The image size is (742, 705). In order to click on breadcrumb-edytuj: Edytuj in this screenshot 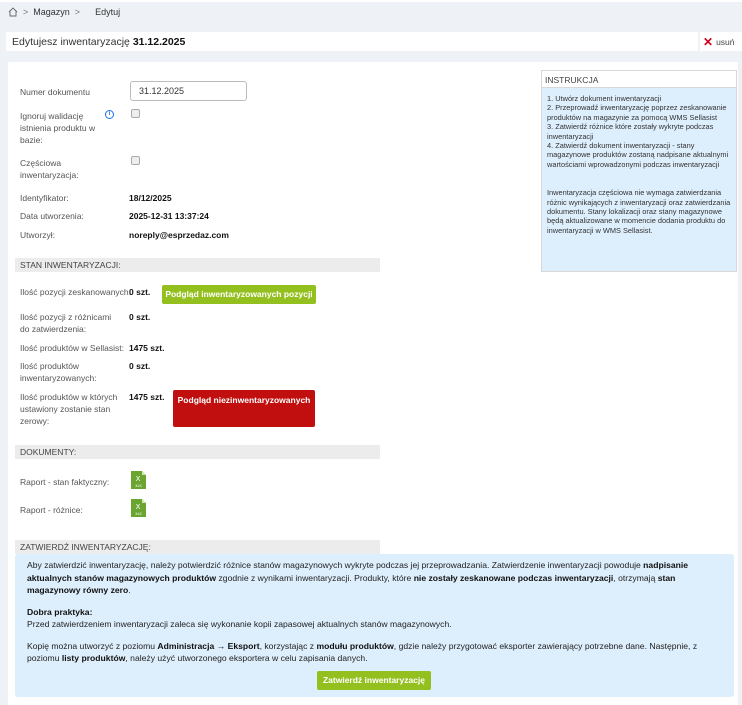, I will do `click(108, 12)`.